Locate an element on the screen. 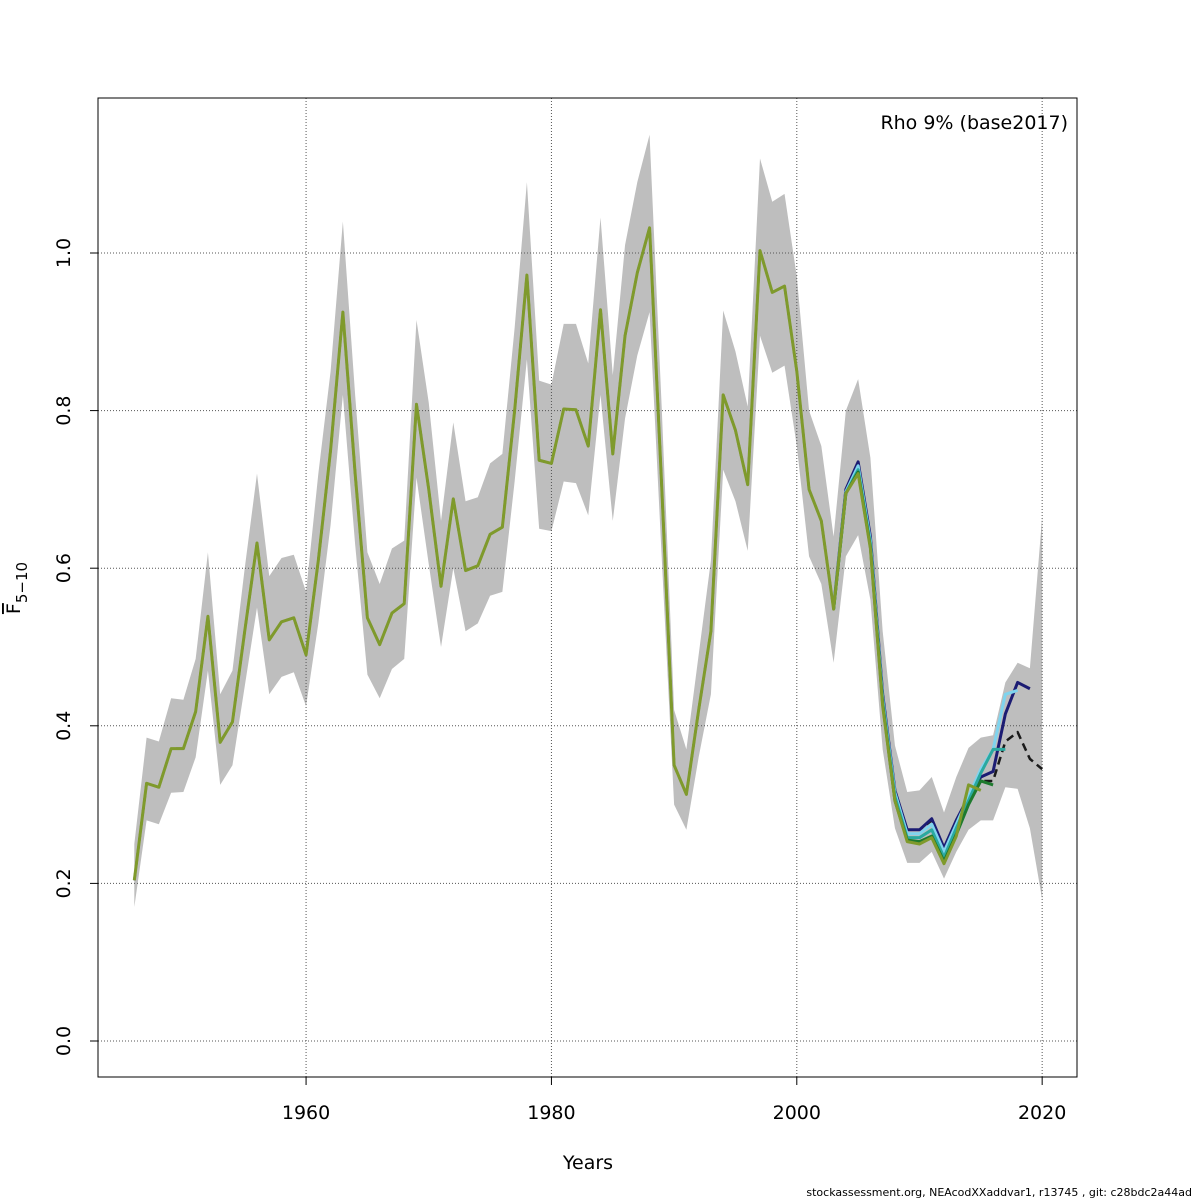 The image size is (1200, 1200). x-axis-title: Years is located at coordinates (587, 1163).